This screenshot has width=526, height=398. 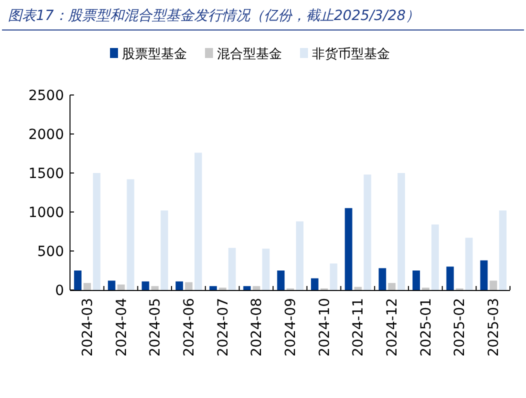 What do you see at coordinates (46, 213) in the screenshot?
I see `y-tick-label: 1000` at bounding box center [46, 213].